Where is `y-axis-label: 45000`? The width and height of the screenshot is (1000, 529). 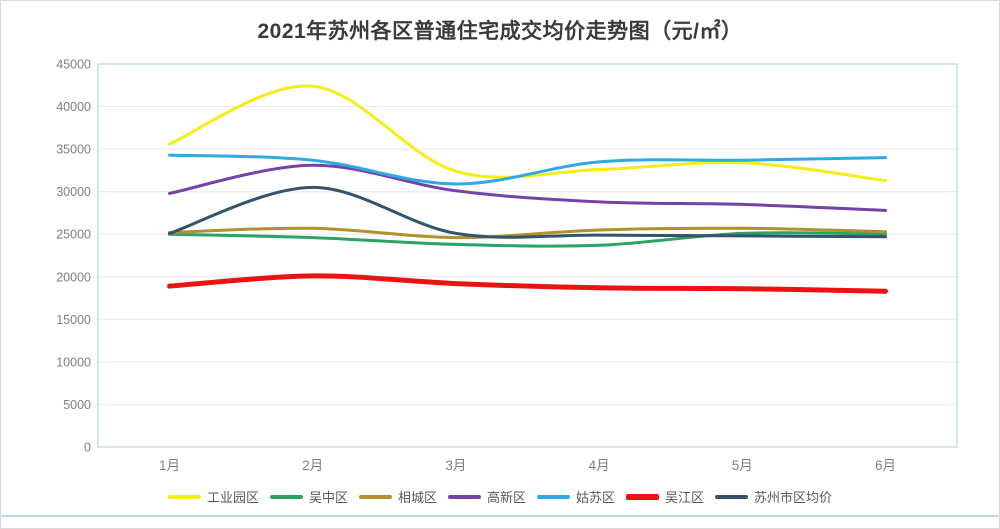
y-axis-label: 45000 is located at coordinates (73, 65).